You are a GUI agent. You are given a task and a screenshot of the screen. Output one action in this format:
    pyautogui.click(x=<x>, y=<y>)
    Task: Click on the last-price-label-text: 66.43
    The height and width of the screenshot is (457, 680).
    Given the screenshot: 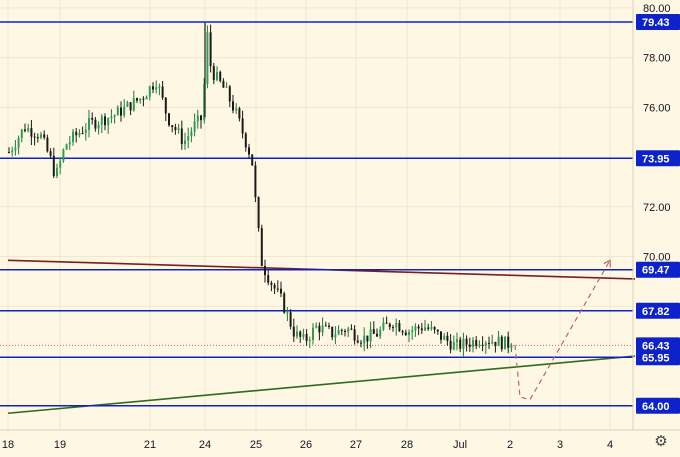 What is the action you would take?
    pyautogui.click(x=656, y=346)
    